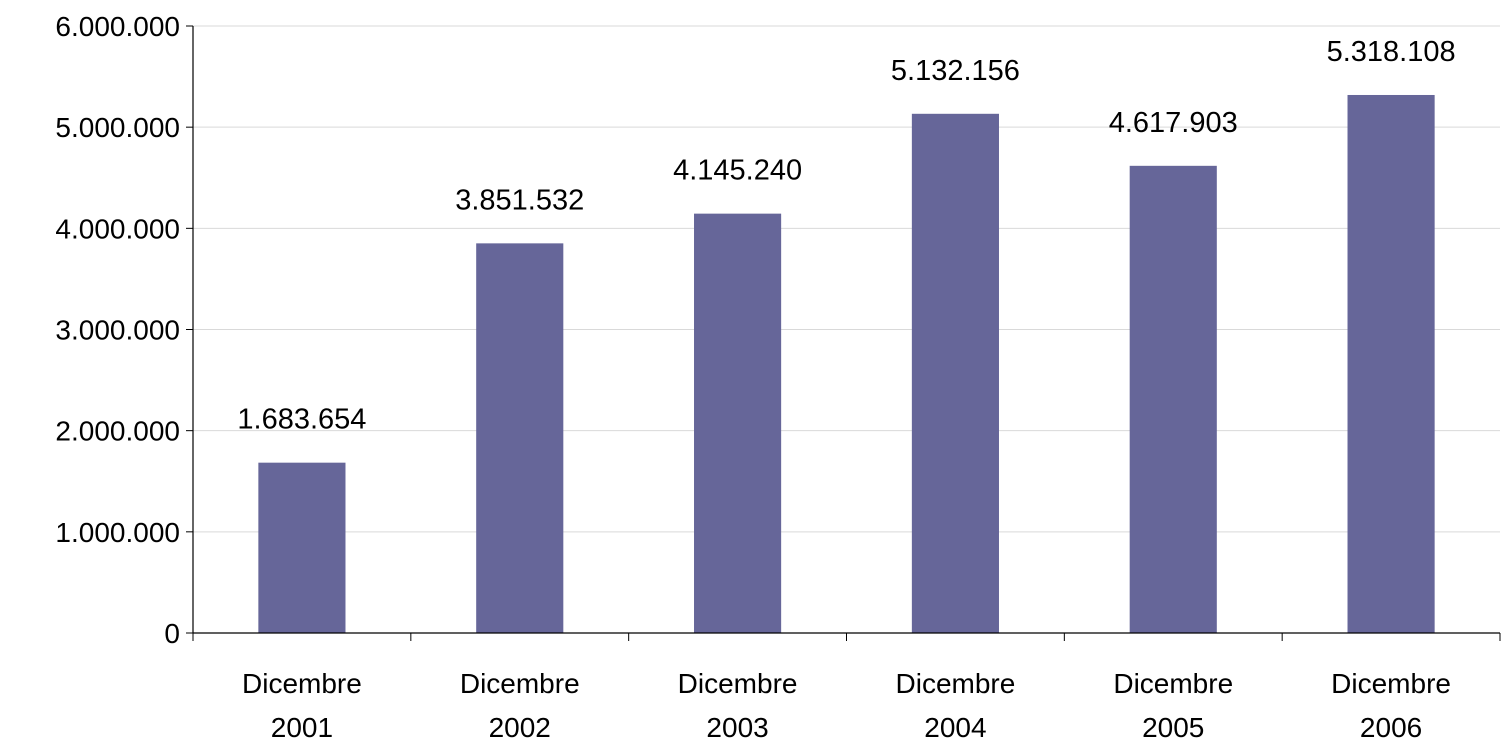  What do you see at coordinates (1173, 727) in the screenshot?
I see `x-tick-label: 2005` at bounding box center [1173, 727].